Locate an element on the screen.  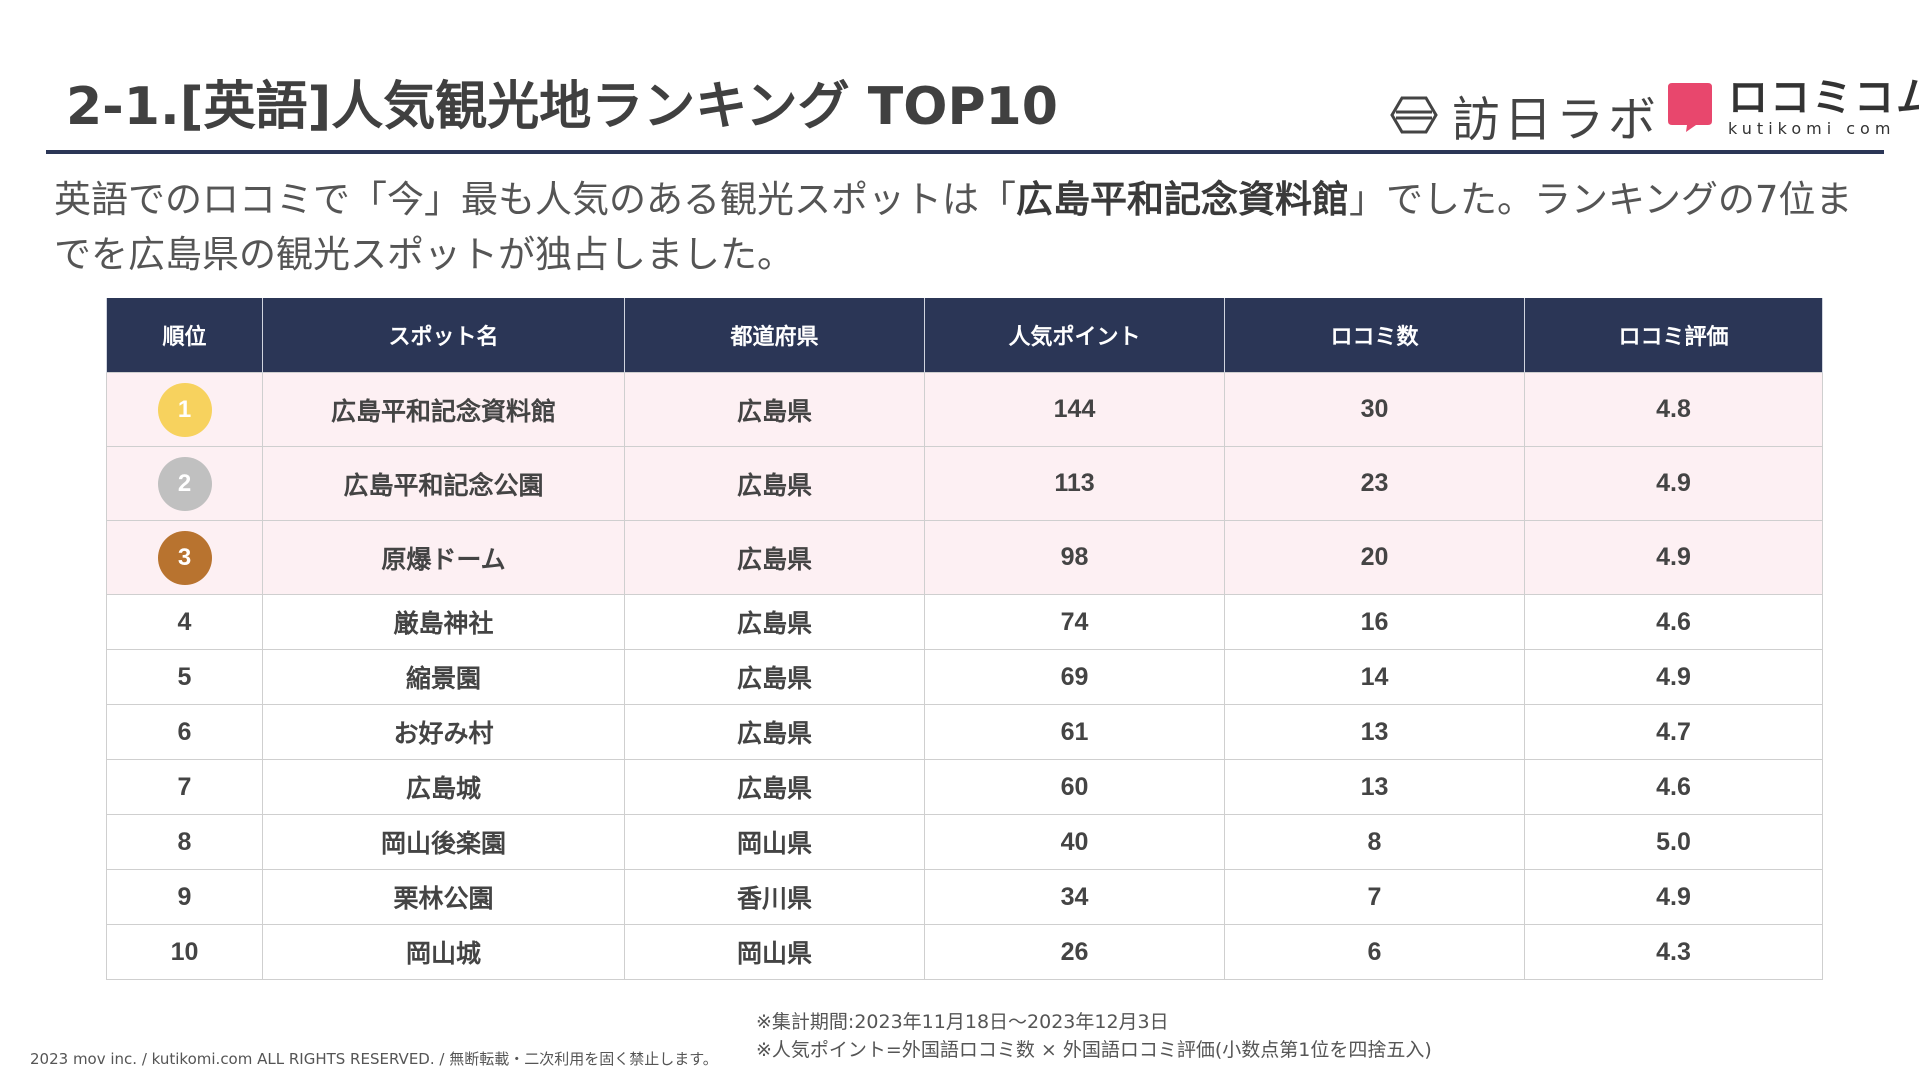
kuchikomi-com-logo: ロコミコム kutikomi com is located at coordinates (1792, 107).